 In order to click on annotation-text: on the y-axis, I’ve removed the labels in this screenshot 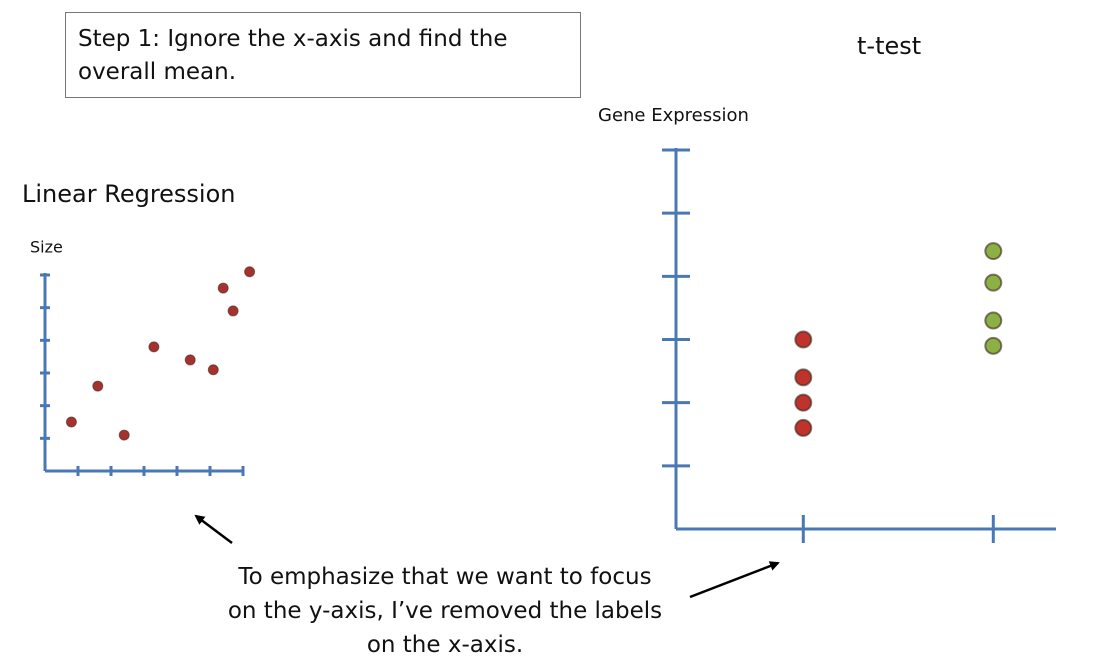, I will do `click(445, 611)`.